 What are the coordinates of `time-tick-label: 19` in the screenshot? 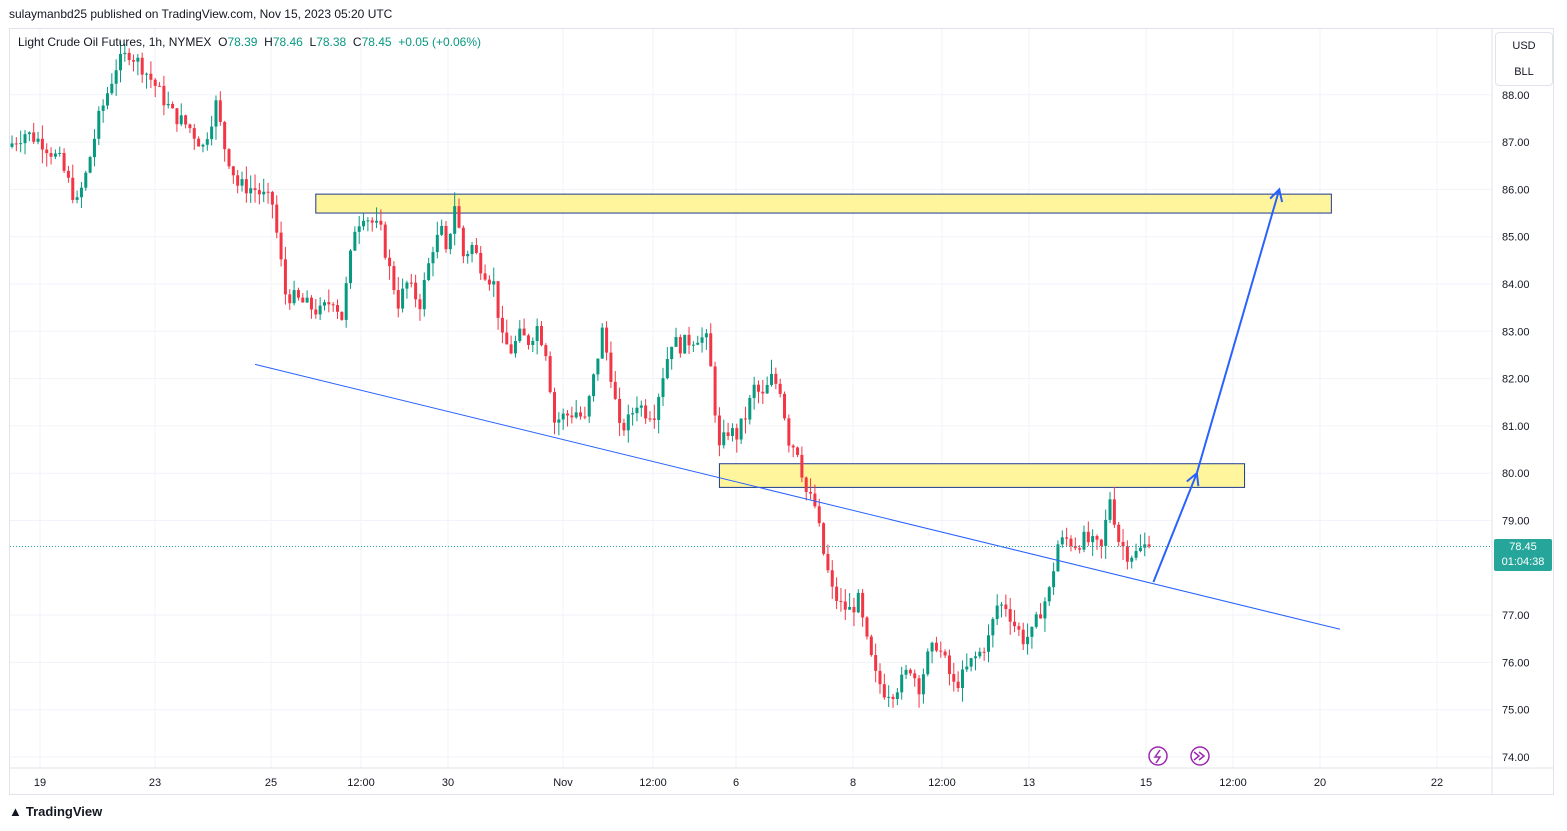 It's located at (40, 783).